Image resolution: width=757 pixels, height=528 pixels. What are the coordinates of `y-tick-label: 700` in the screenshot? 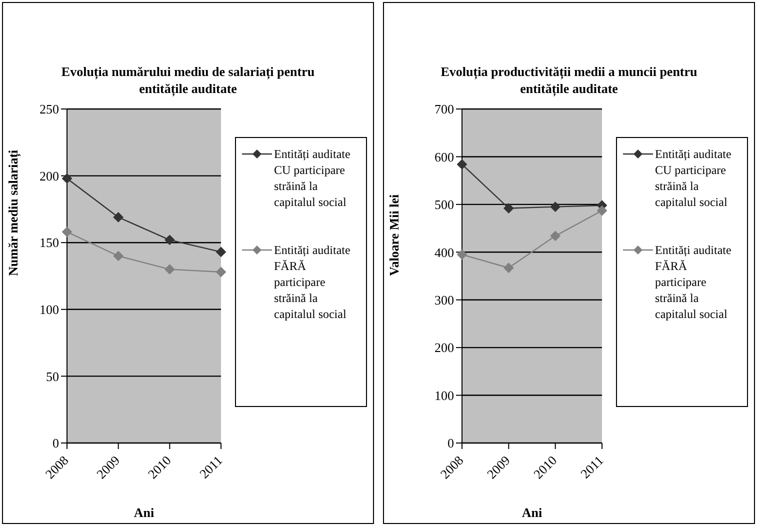 It's located at (444, 109).